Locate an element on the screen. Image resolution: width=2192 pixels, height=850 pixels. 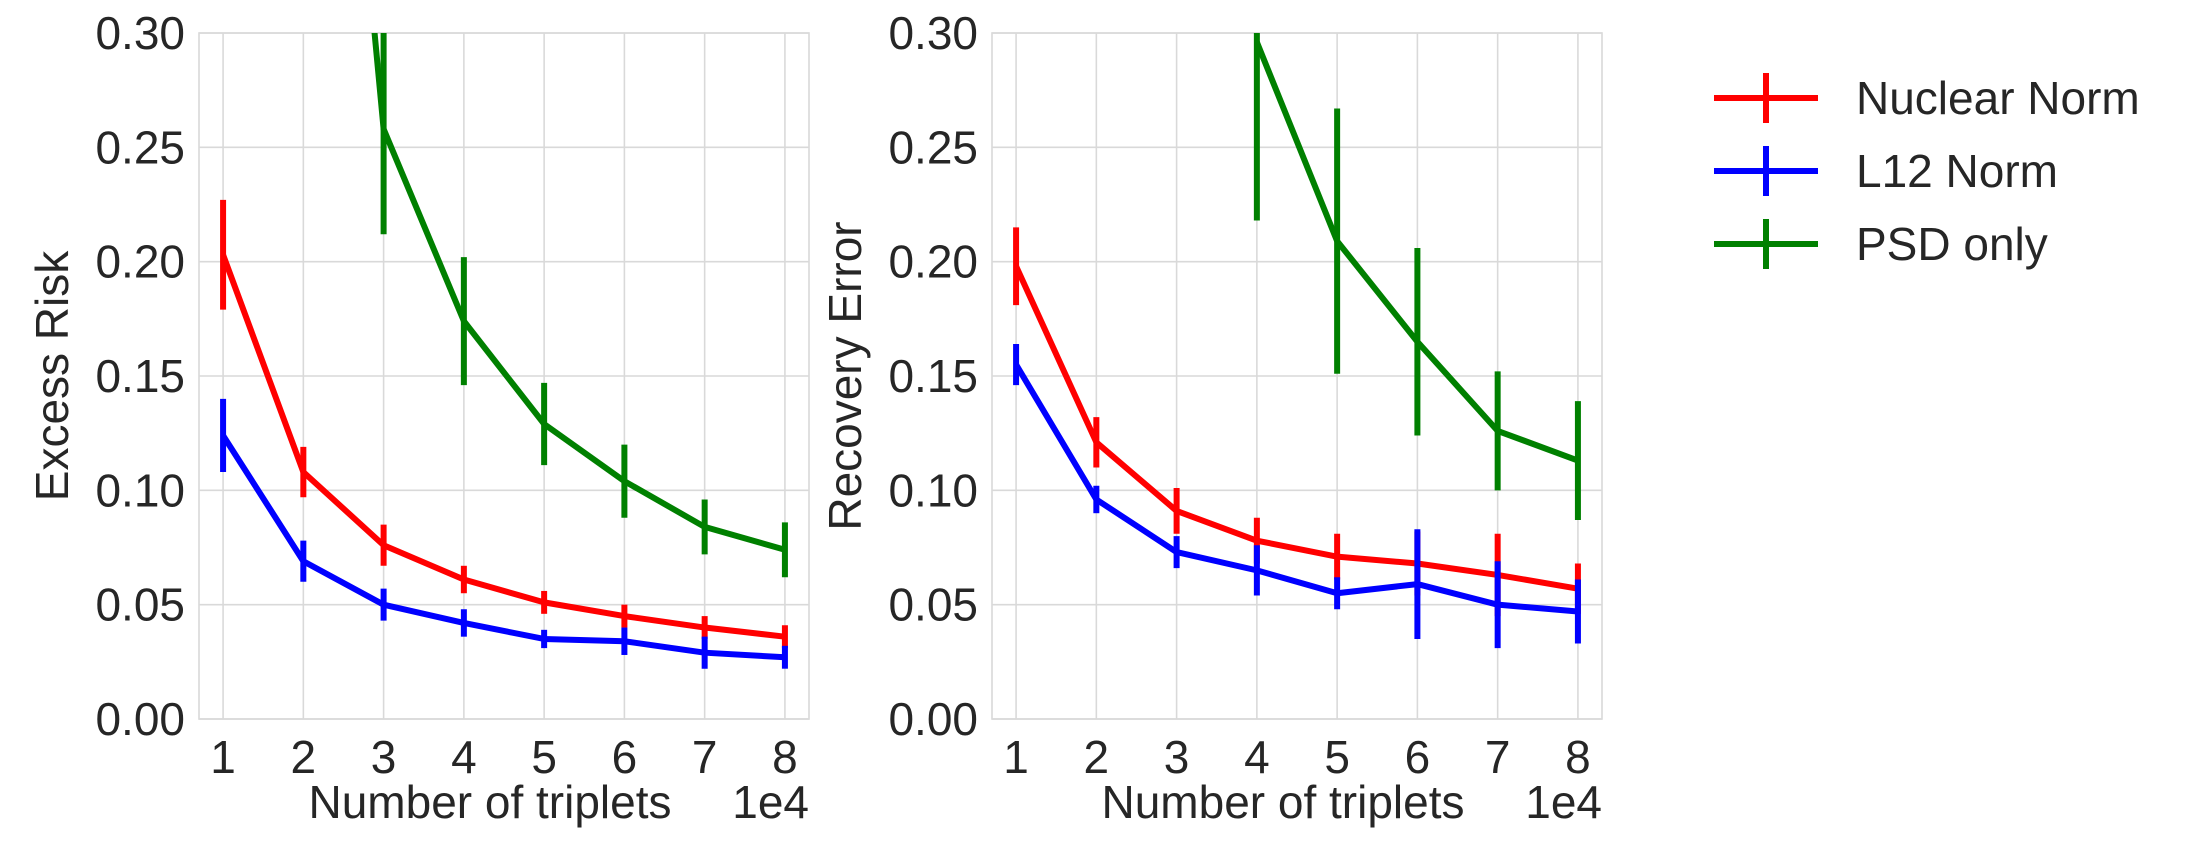
legend: Nuclear Norm L12 Norm PSD only is located at coordinates (1927, 171).